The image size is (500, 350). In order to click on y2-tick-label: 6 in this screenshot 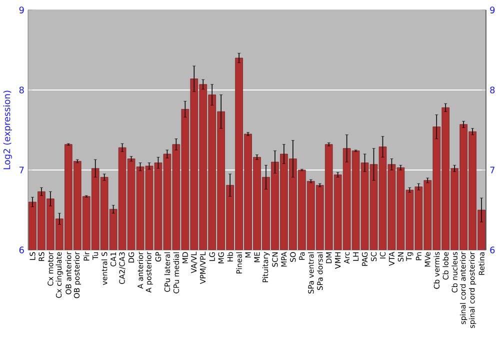, I will do `click(492, 250)`.